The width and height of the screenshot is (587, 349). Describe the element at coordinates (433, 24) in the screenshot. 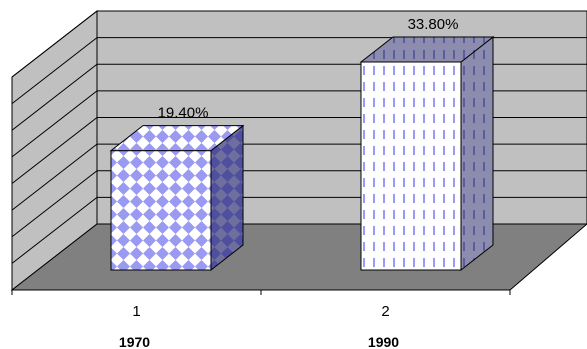

I see `data-label: 33.80%` at that location.